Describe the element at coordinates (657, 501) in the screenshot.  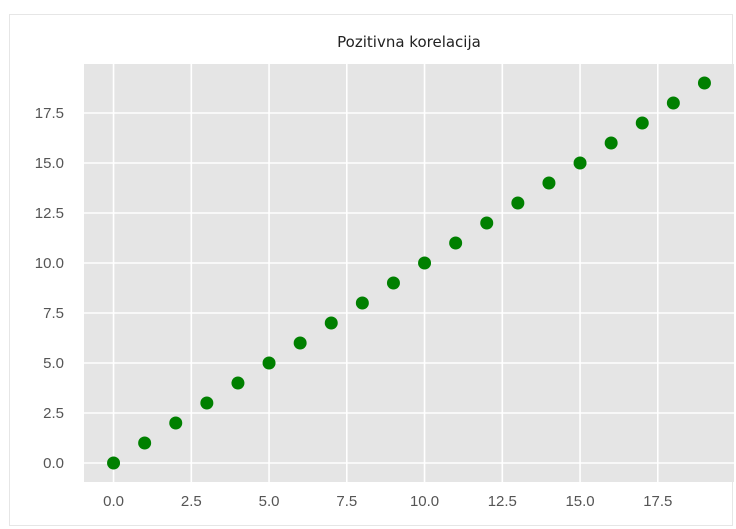
I see `x-tick-label: 17.5` at that location.